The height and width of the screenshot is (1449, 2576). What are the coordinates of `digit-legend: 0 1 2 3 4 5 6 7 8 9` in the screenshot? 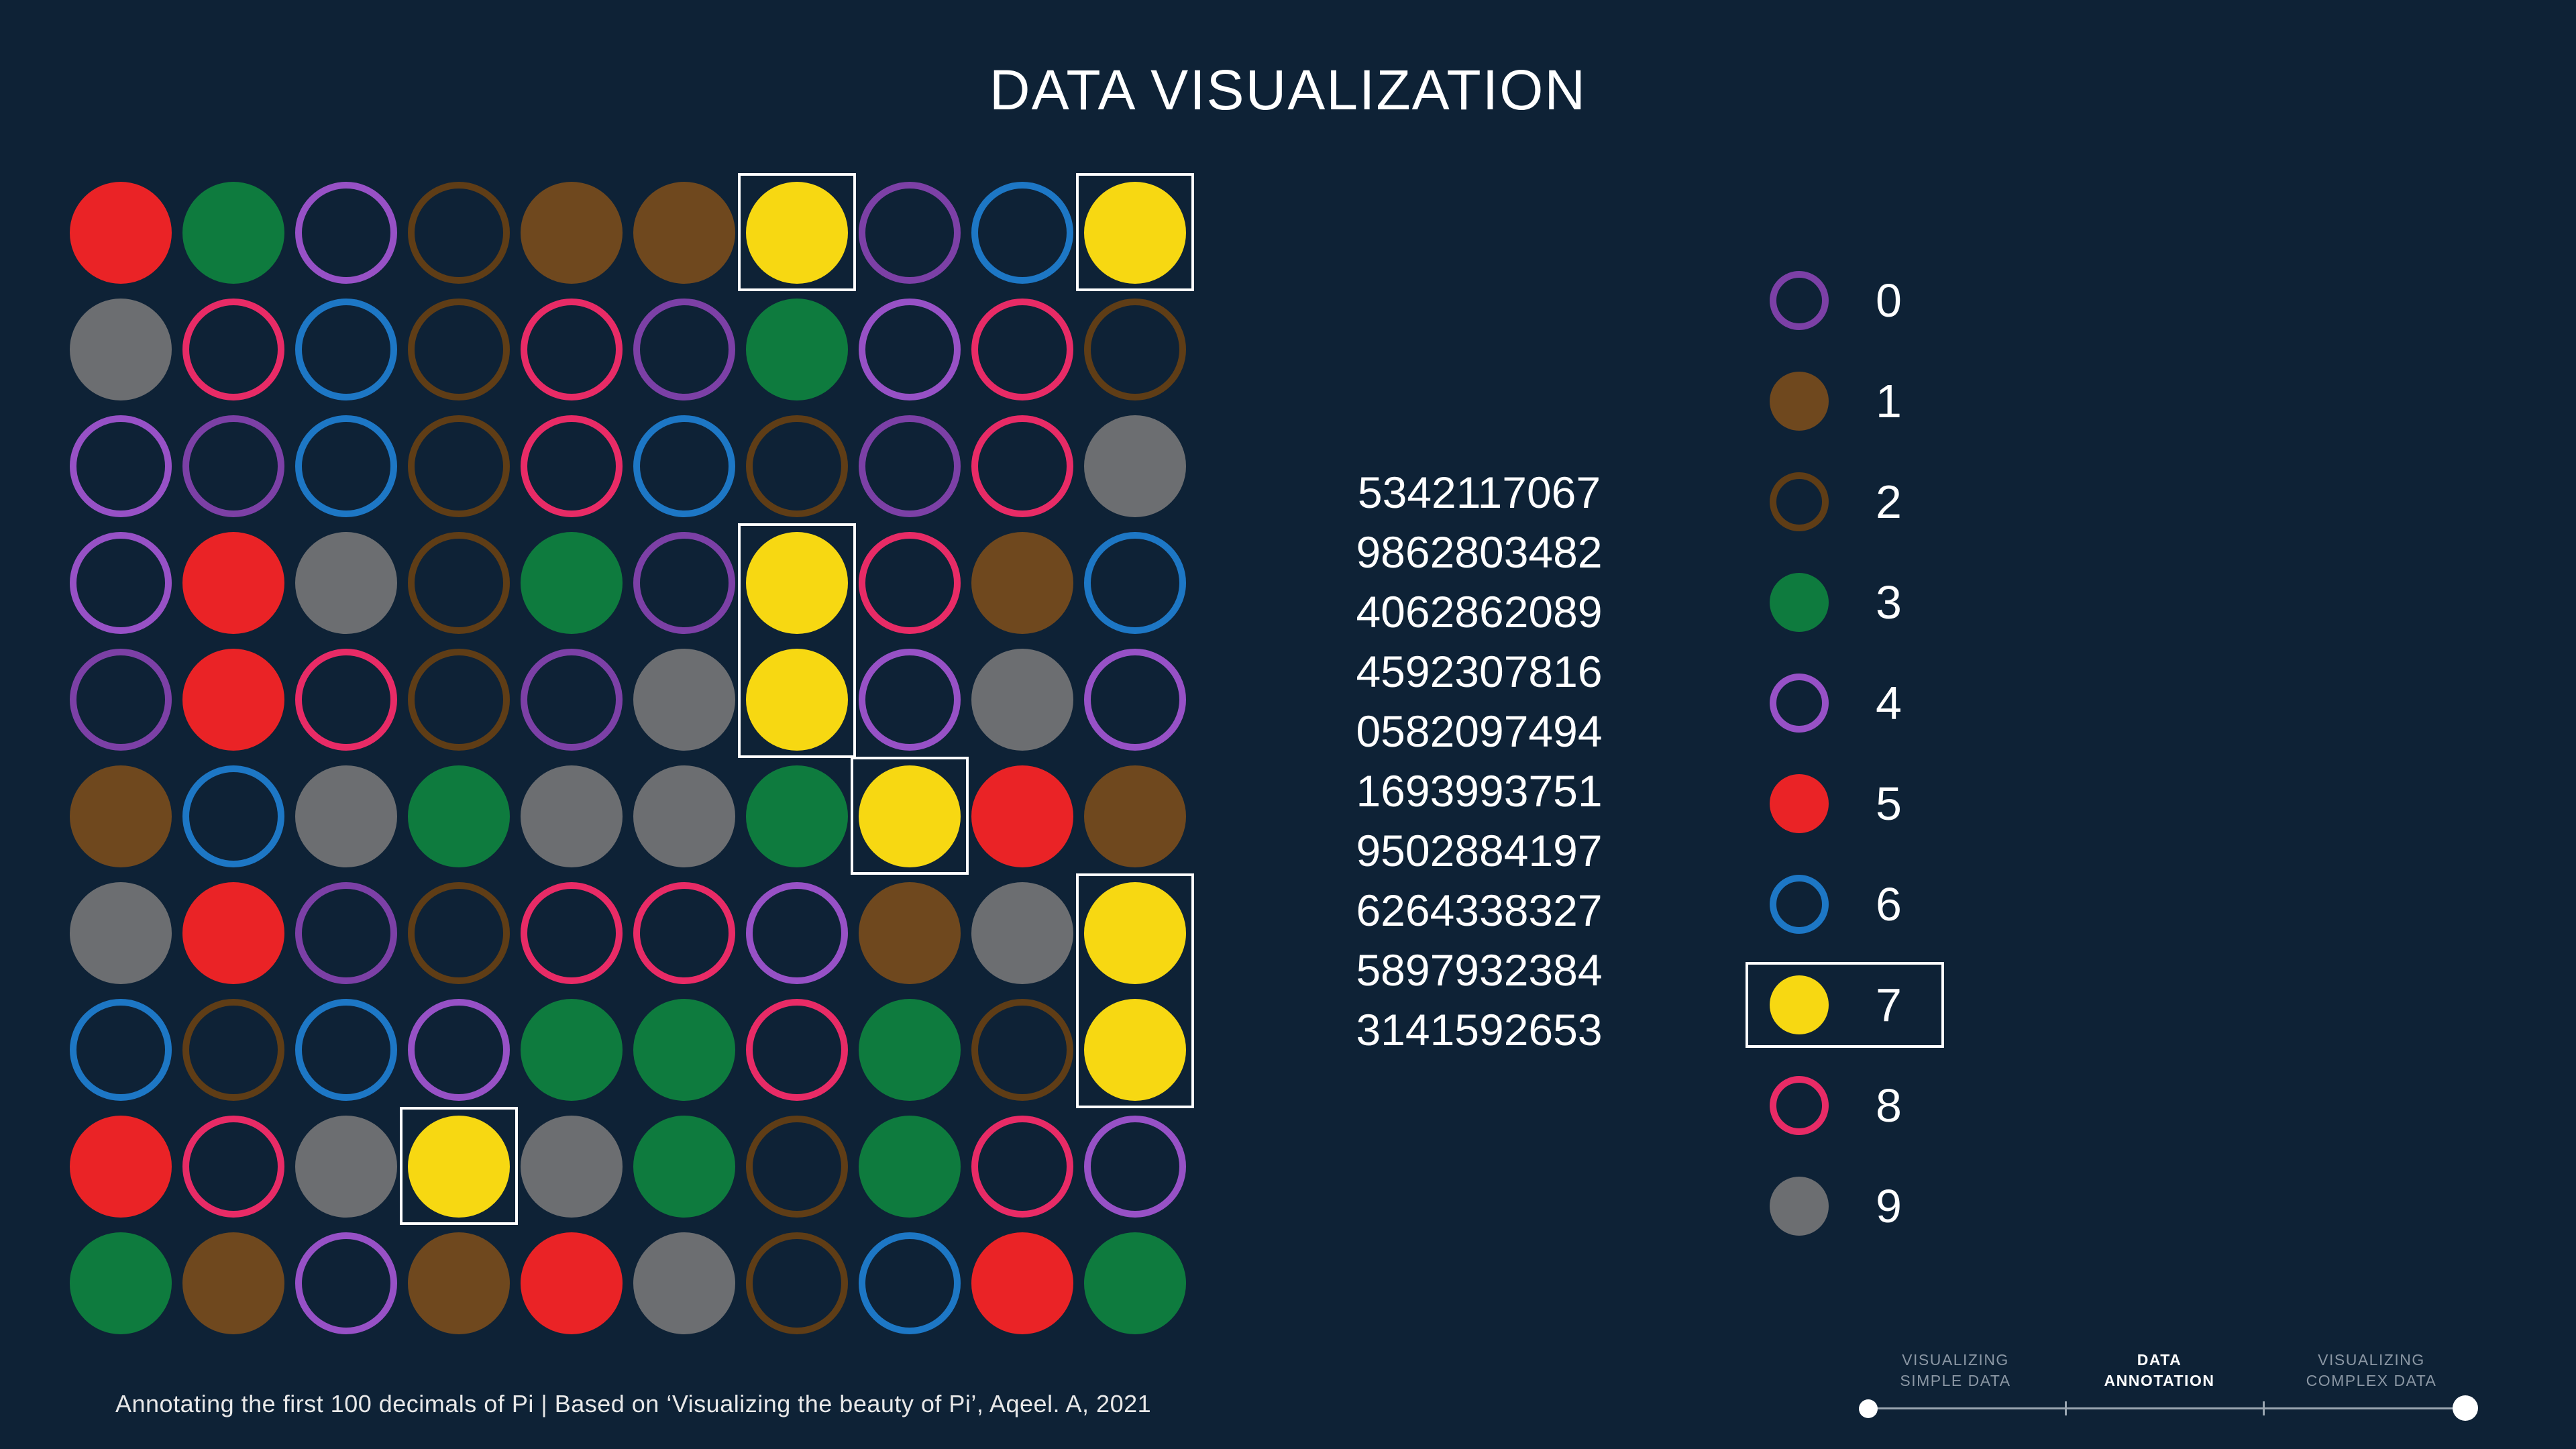 It's located at (1845, 753).